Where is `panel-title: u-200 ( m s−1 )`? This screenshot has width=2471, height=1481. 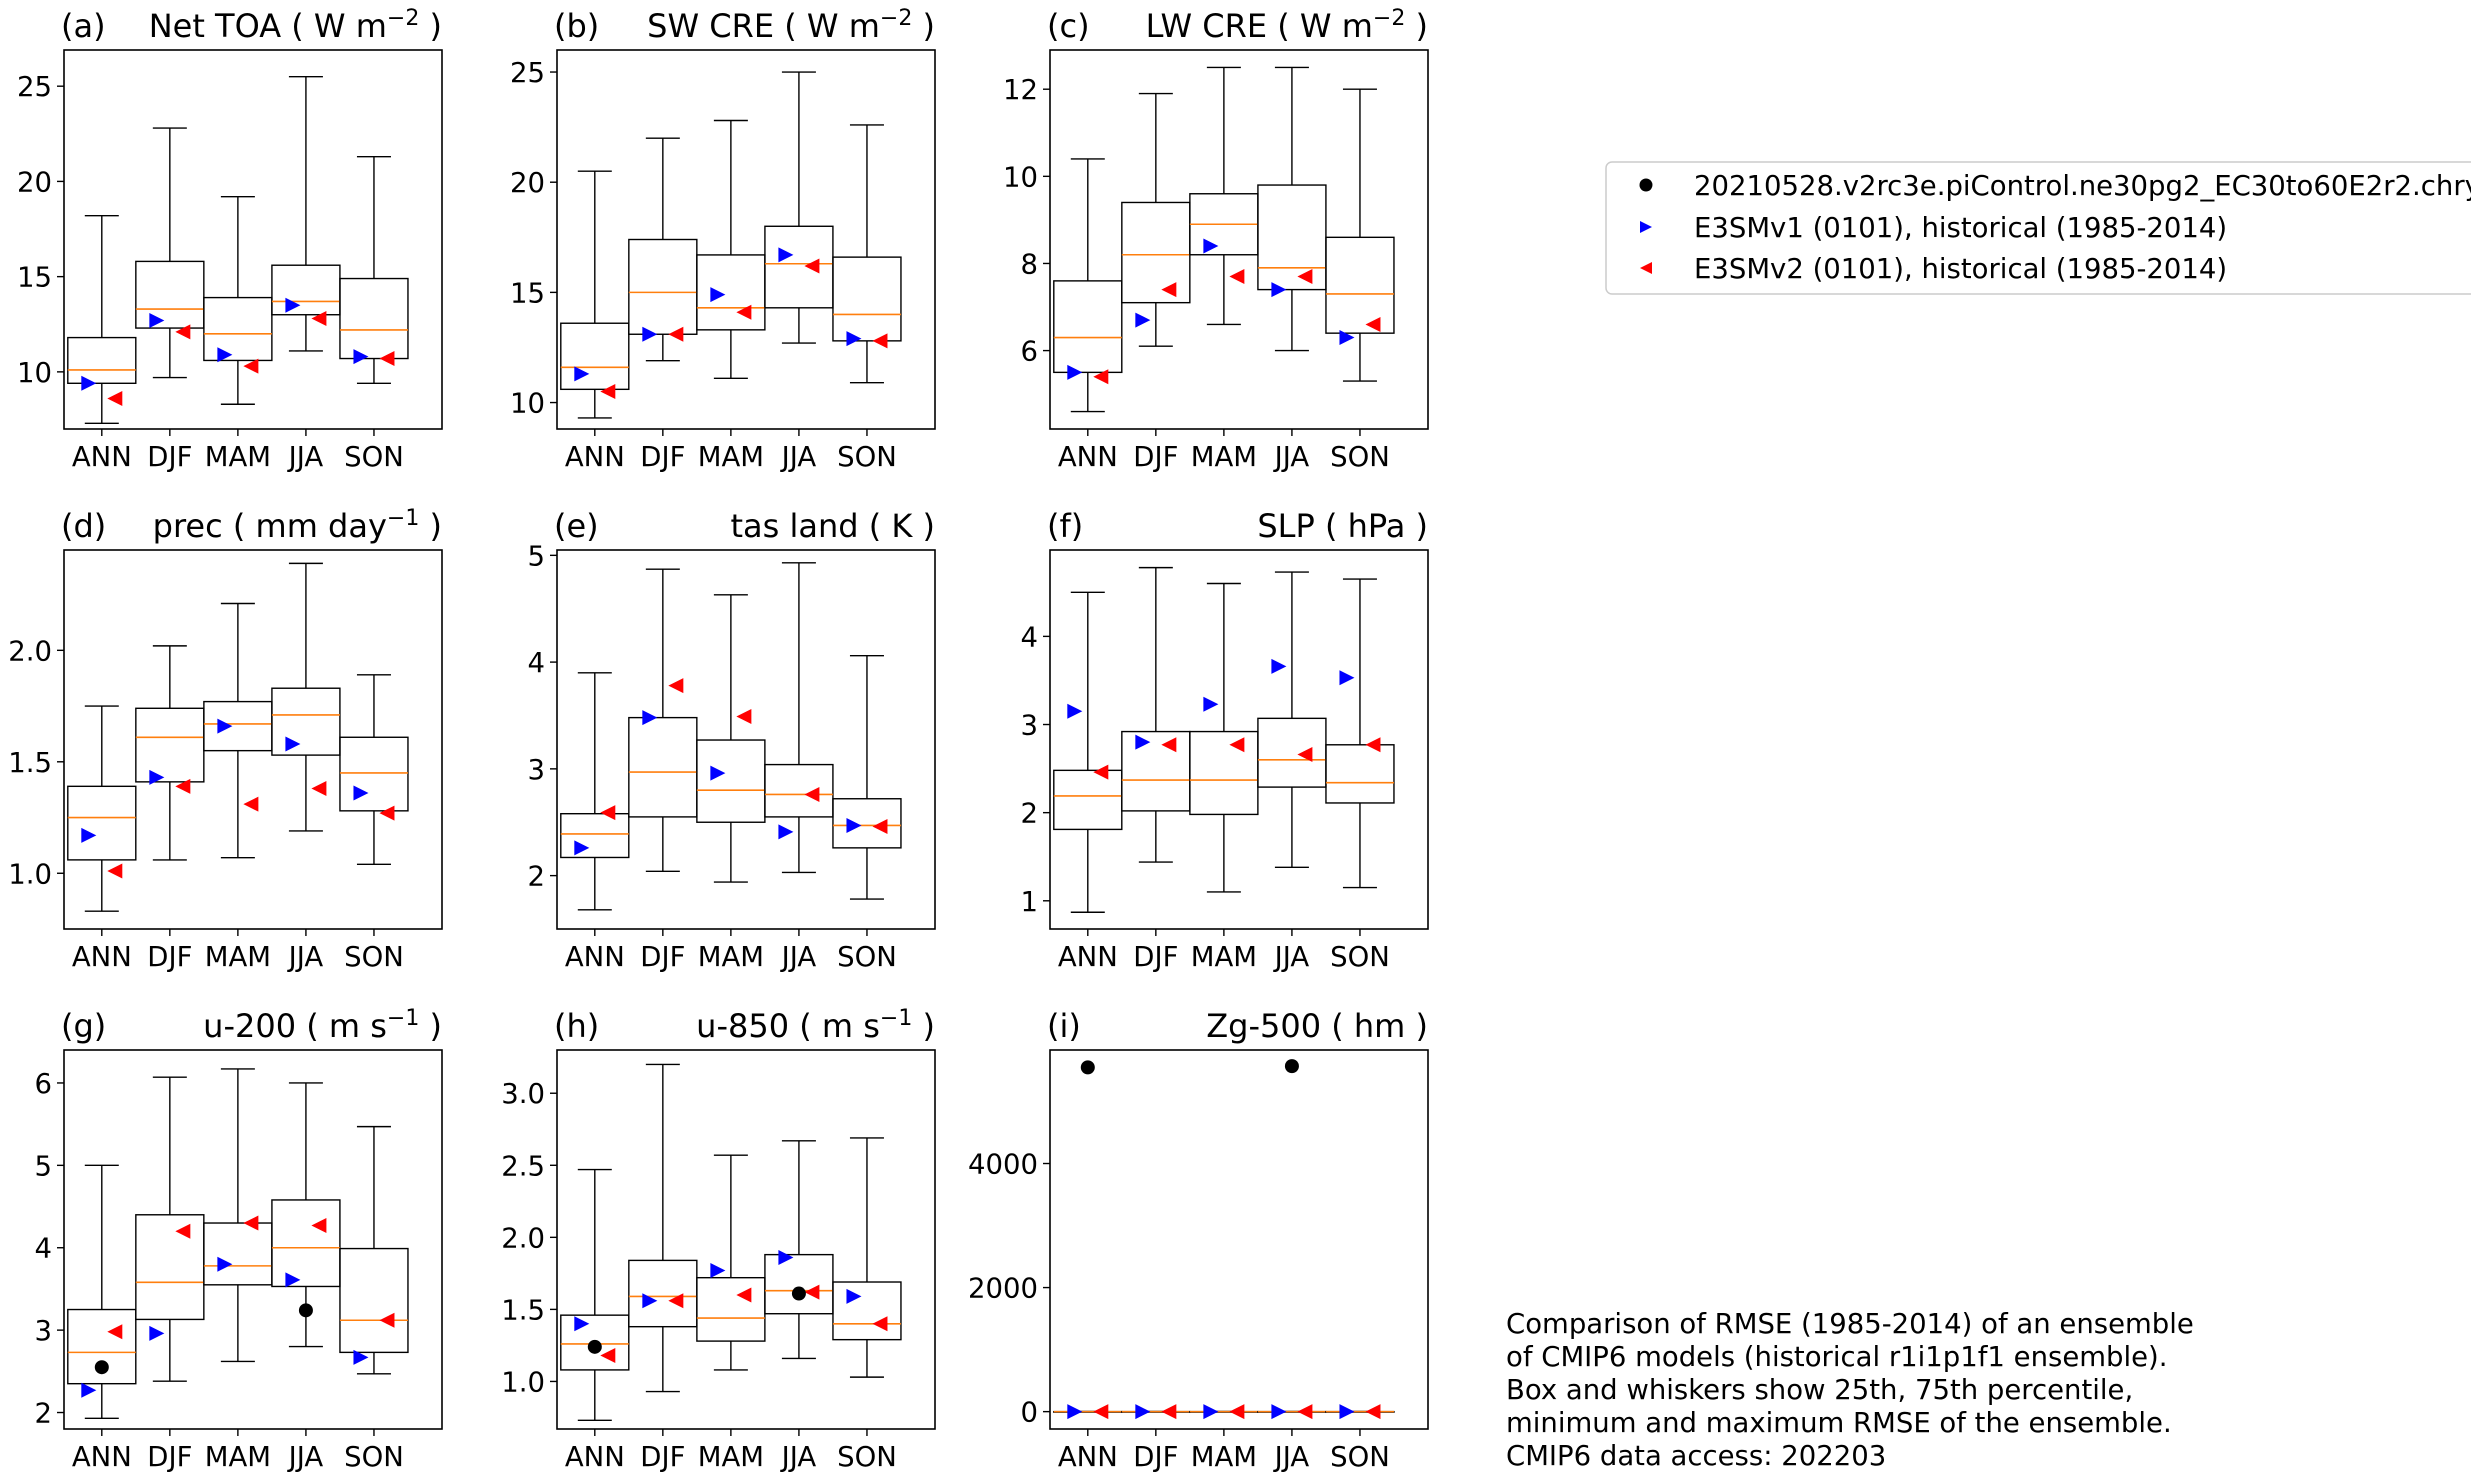 panel-title: u-200 ( m s−1 ) is located at coordinates (322, 1026).